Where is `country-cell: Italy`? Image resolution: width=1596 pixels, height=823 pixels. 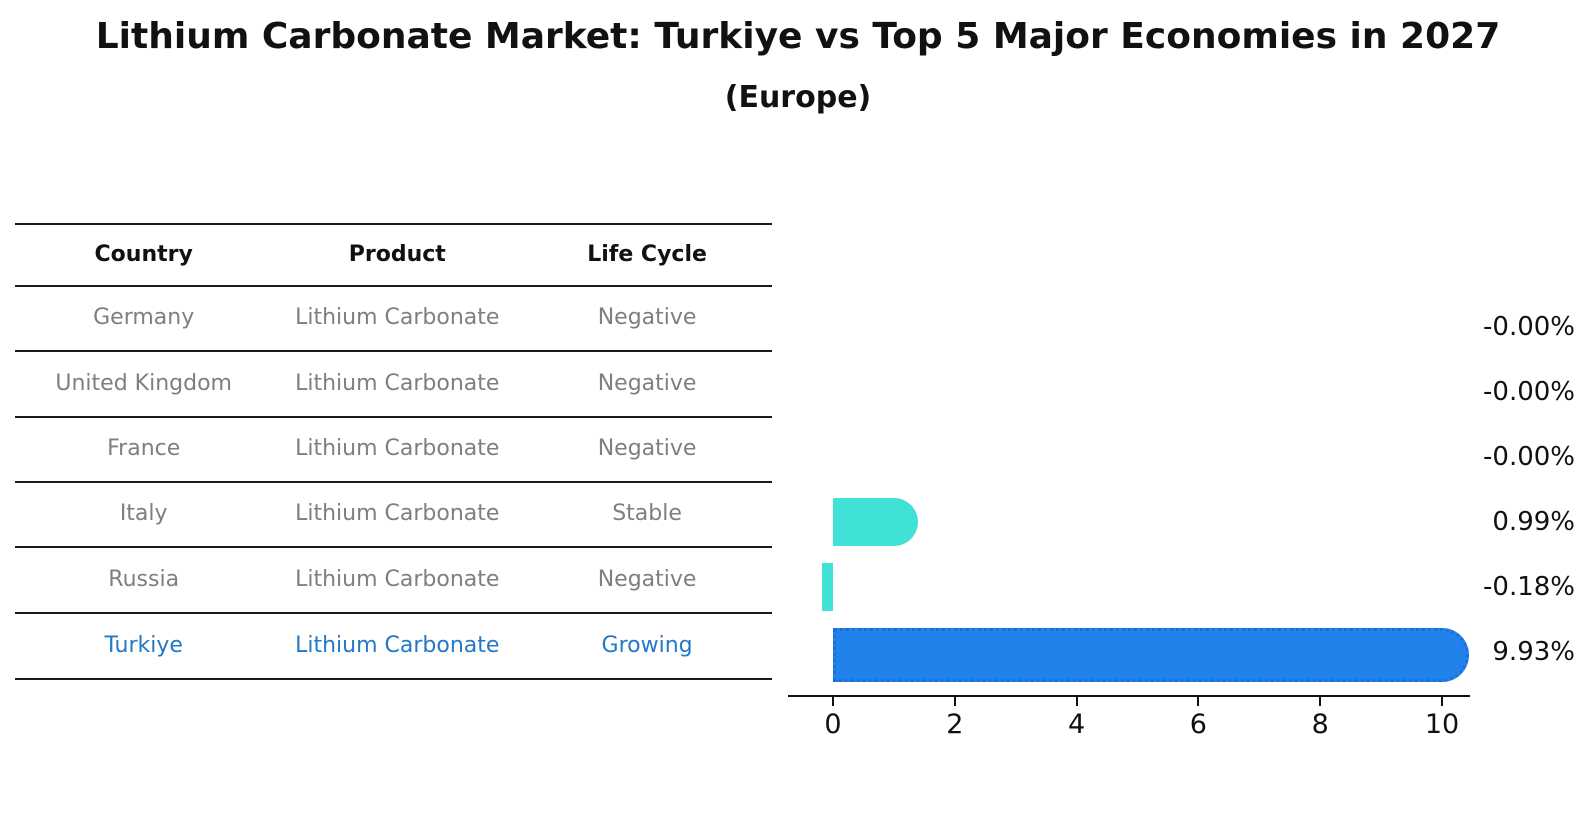
country-cell: Italy is located at coordinates (143, 513).